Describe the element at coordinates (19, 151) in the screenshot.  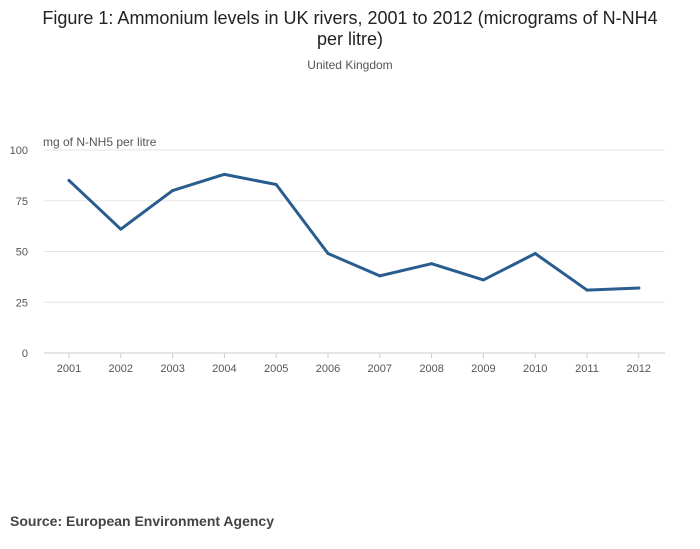
I see `y-tick-label: 100` at that location.